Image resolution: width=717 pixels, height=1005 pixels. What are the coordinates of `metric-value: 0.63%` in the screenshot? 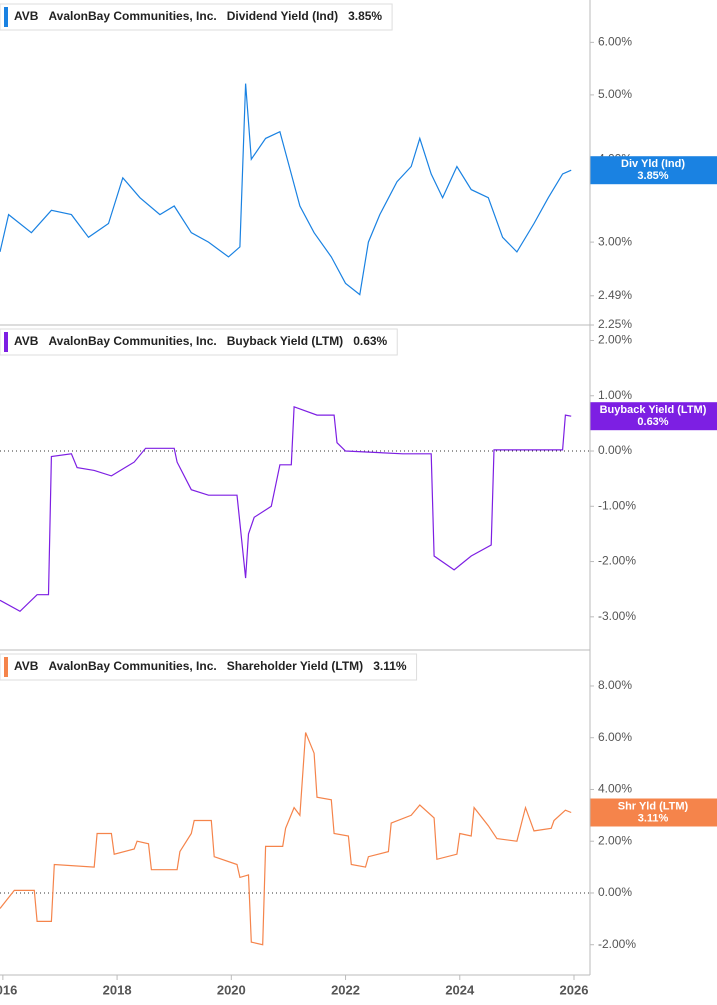 It's located at (370, 341).